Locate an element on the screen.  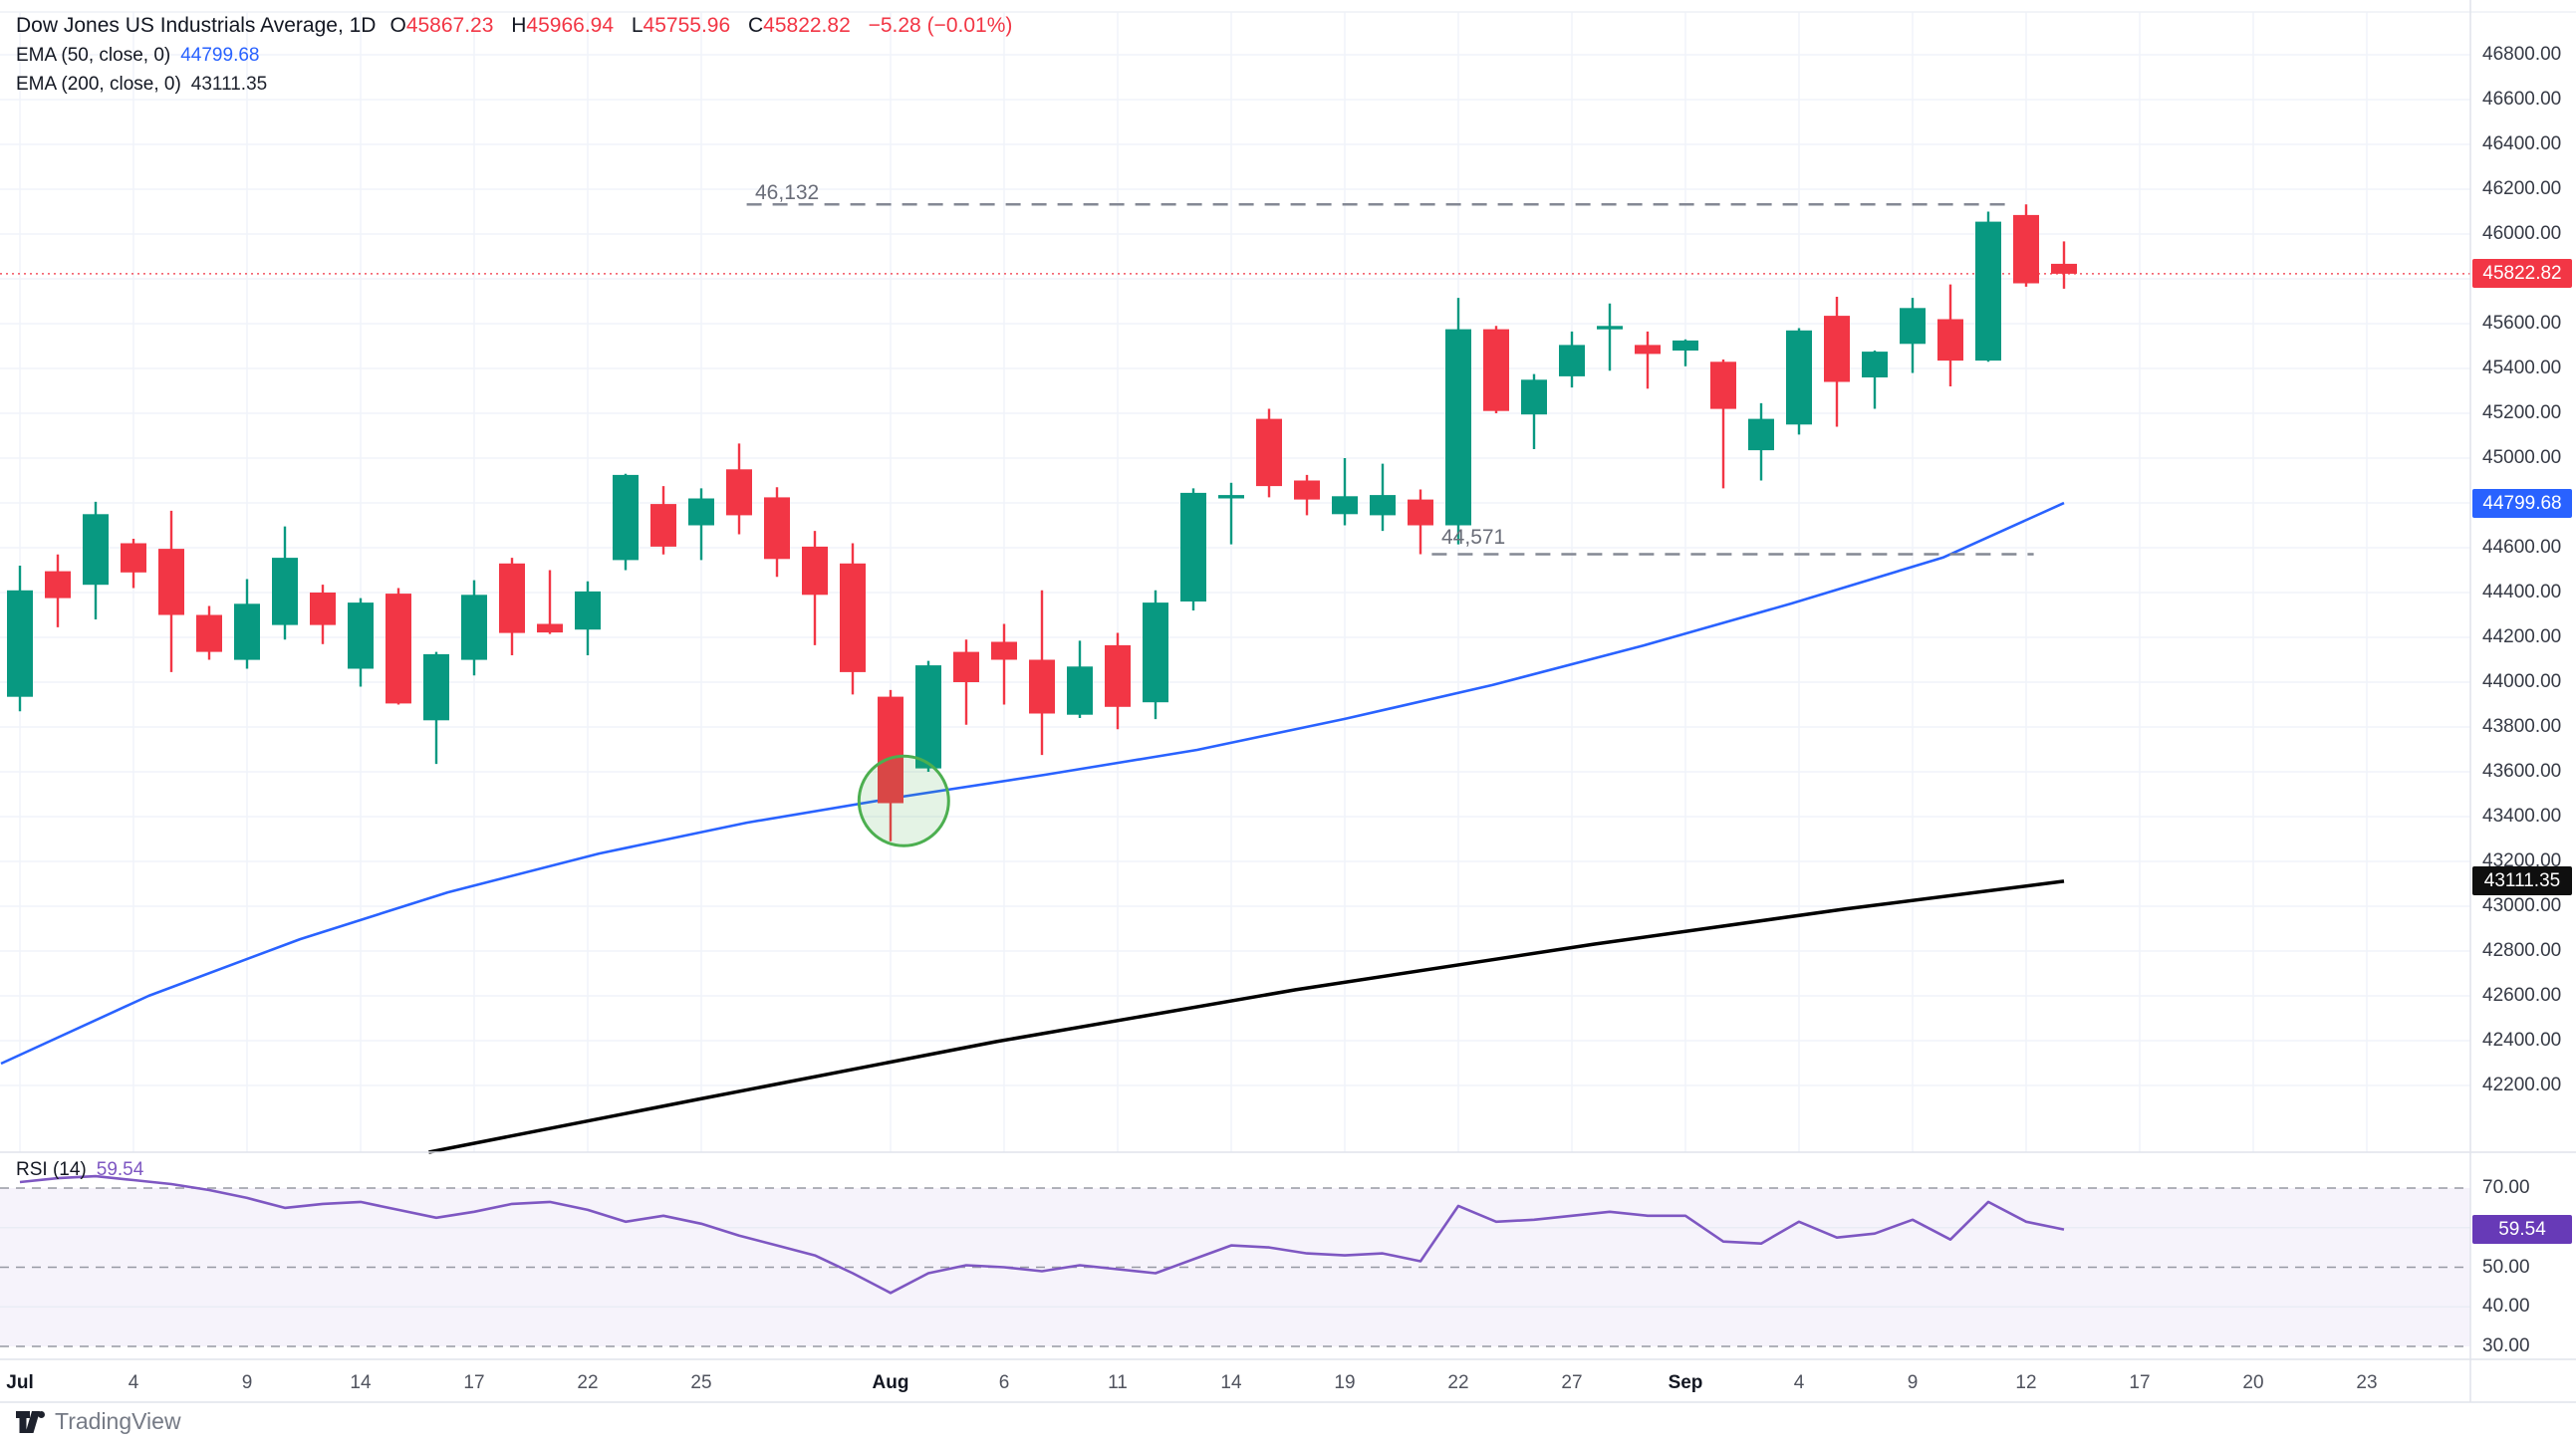
tradingview-logo-icon is located at coordinates (30, 1421).